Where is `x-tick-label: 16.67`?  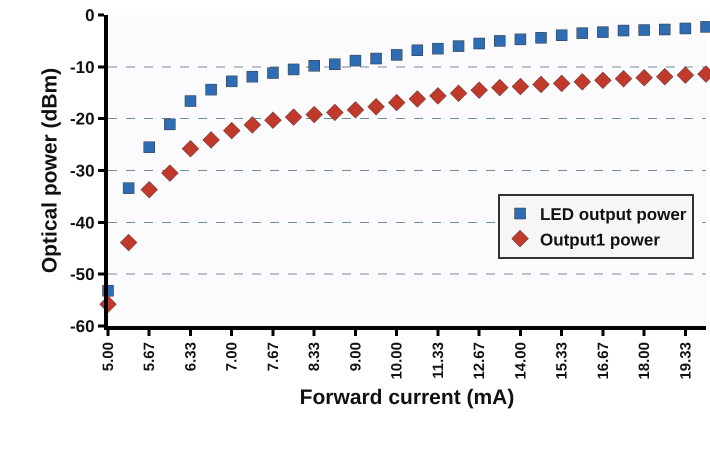 x-tick-label: 16.67 is located at coordinates (603, 361).